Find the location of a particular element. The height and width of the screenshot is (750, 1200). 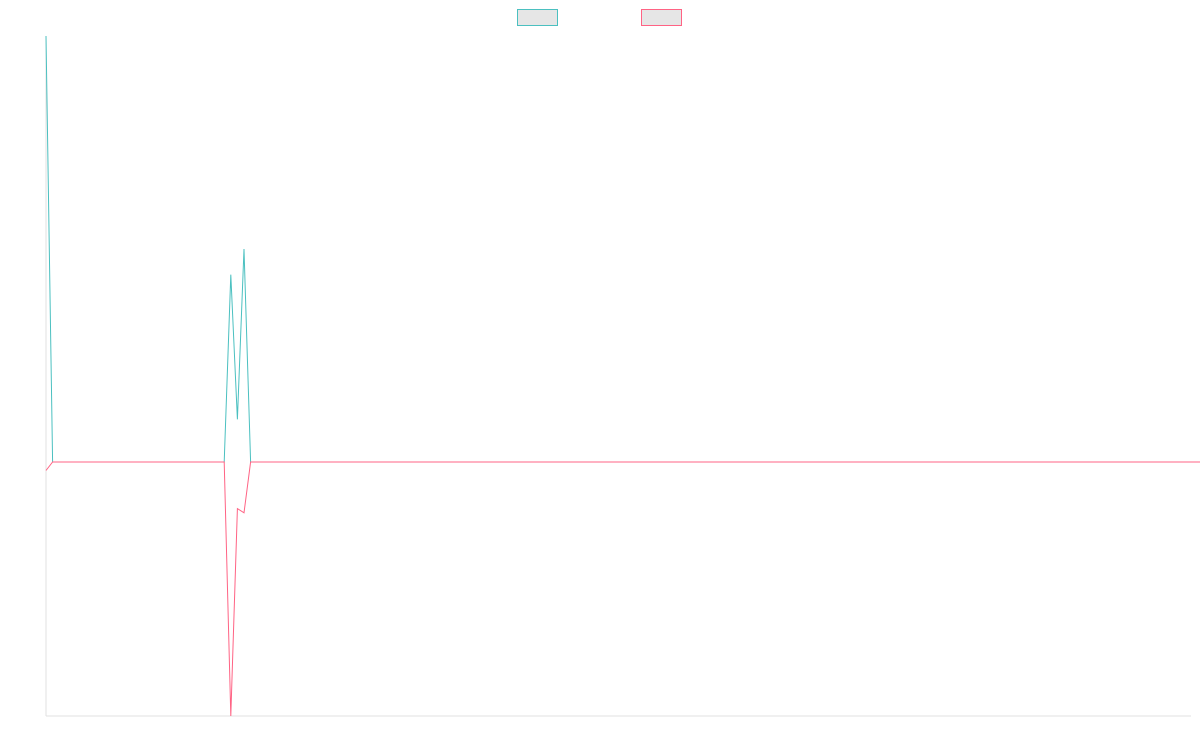

legend is located at coordinates (599, 17).